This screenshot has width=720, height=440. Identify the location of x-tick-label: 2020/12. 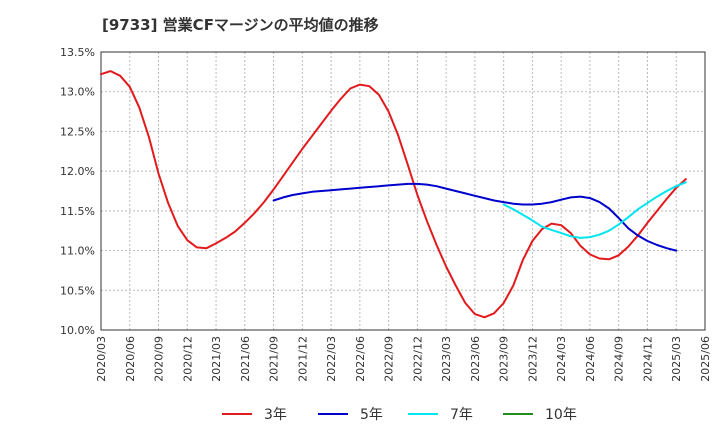
(187, 359).